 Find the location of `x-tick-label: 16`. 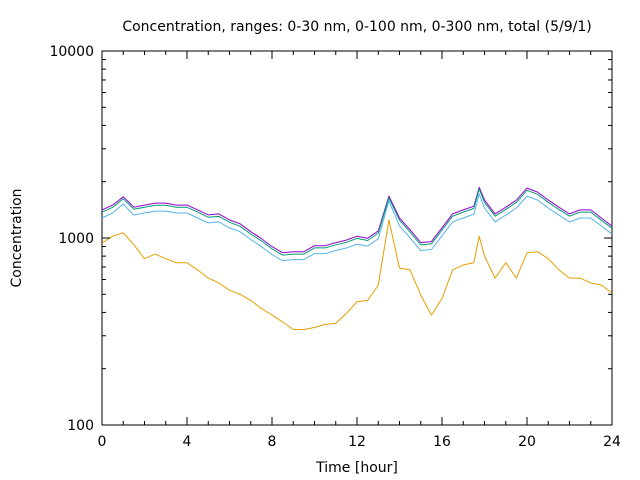

x-tick-label: 16 is located at coordinates (442, 442).